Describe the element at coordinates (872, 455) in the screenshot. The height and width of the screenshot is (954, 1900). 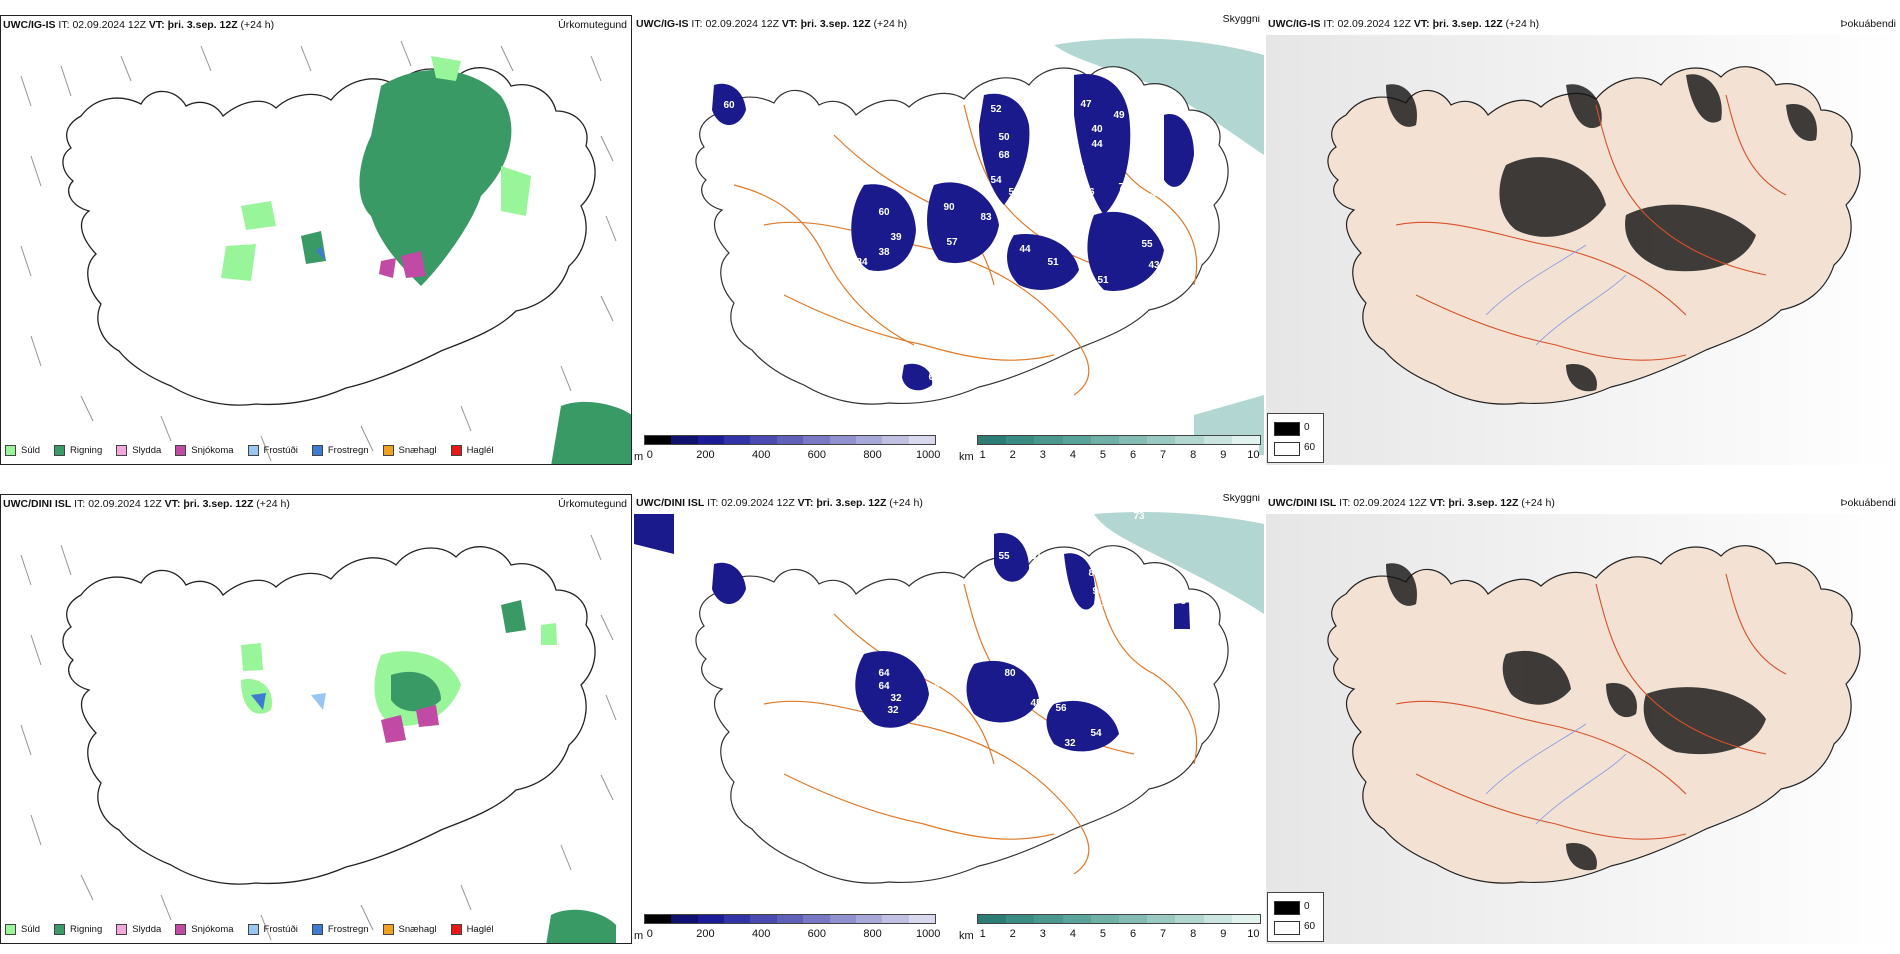
I see `scale-tick-label: 800` at that location.